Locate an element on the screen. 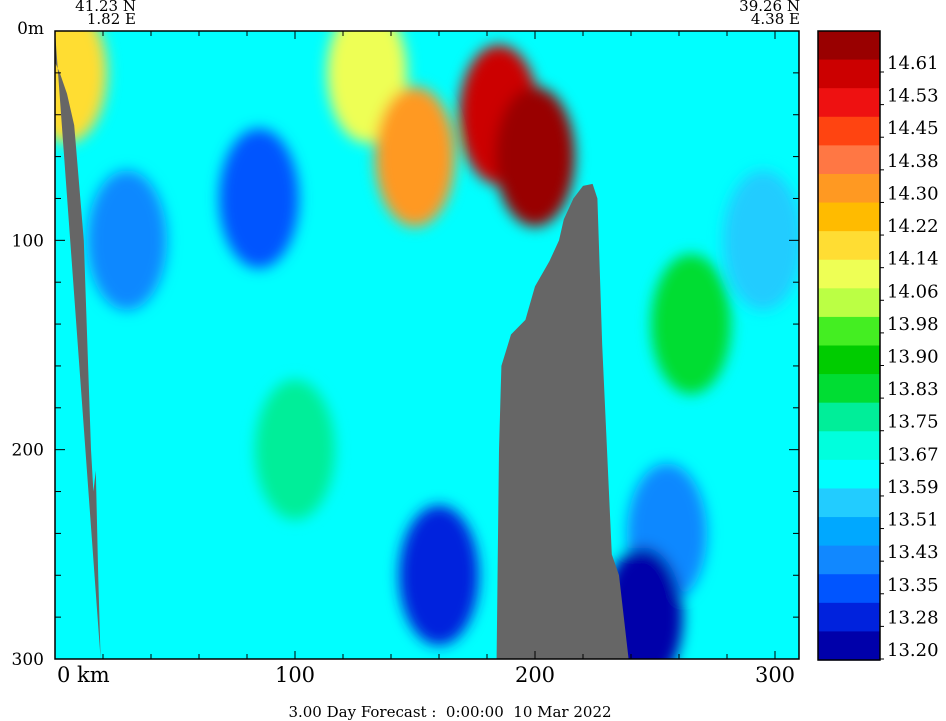 This screenshot has width=946, height=721. start-longitude: 1.82 E is located at coordinates (111, 19).